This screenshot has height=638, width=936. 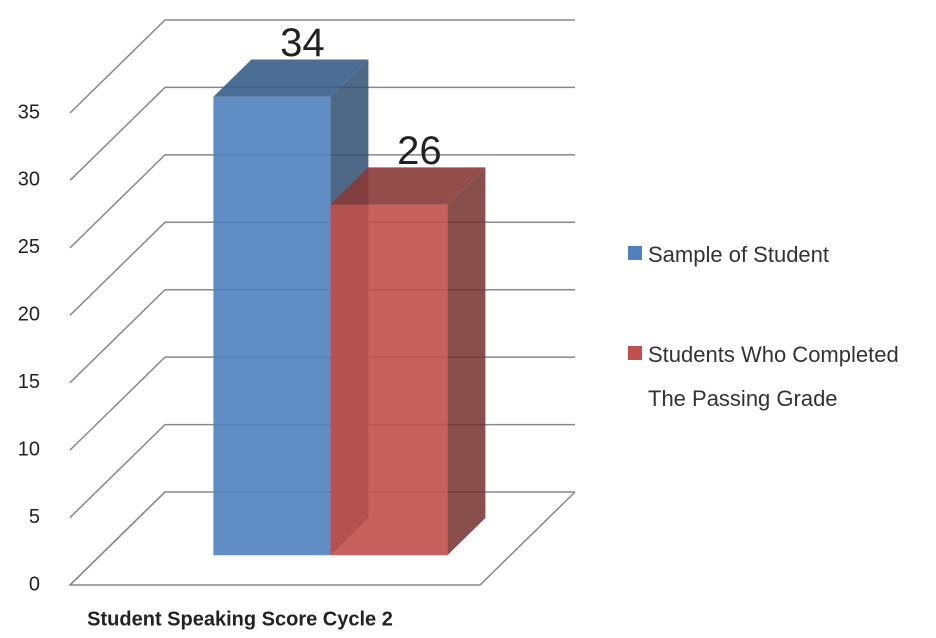 I want to click on legend-label: Sample of Student, so click(x=739, y=254).